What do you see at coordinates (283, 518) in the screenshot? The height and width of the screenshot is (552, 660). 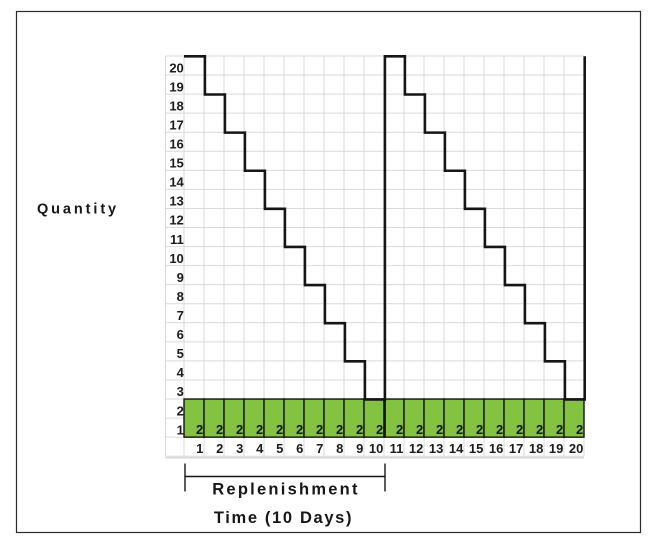 I see `svg-text: Time (10 Days)` at bounding box center [283, 518].